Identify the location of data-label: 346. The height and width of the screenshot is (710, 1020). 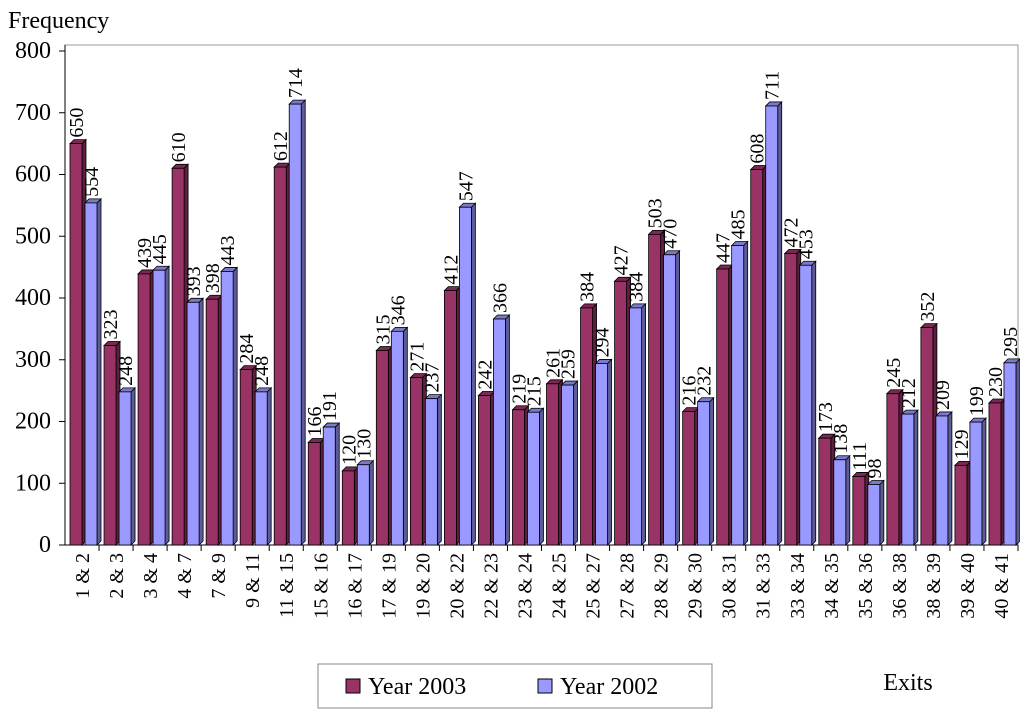
(398, 310).